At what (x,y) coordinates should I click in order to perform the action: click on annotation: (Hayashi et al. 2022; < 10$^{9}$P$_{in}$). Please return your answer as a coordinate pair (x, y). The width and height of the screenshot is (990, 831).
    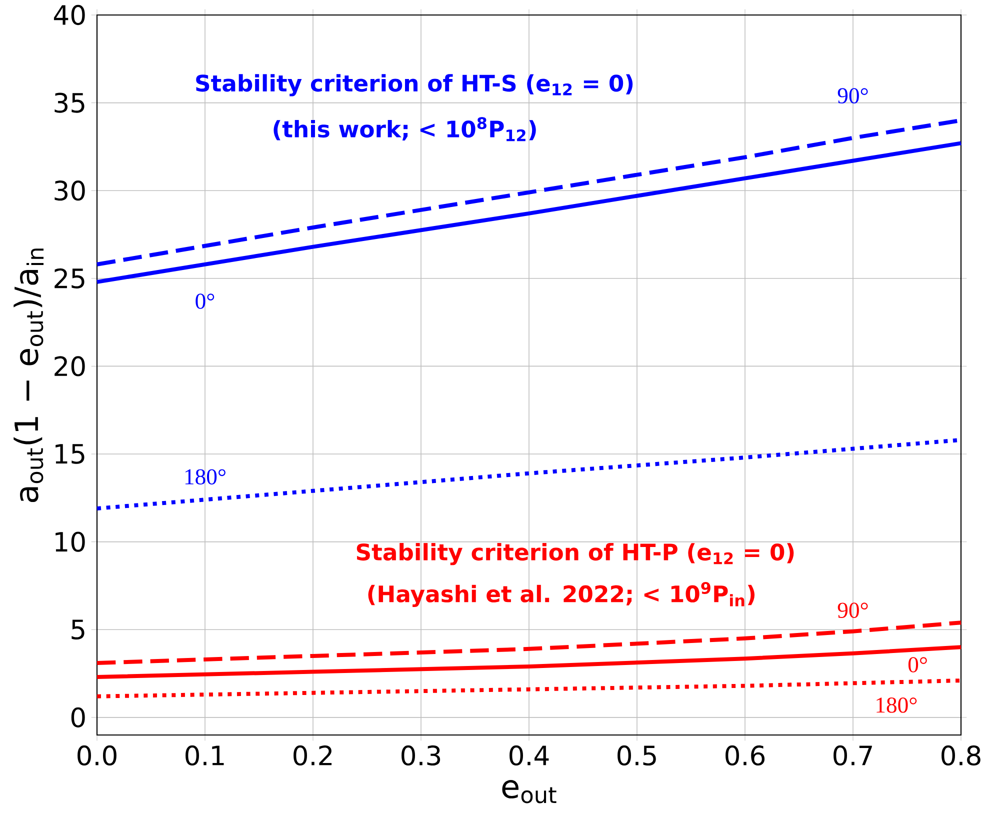
    Looking at the image, I should click on (561, 595).